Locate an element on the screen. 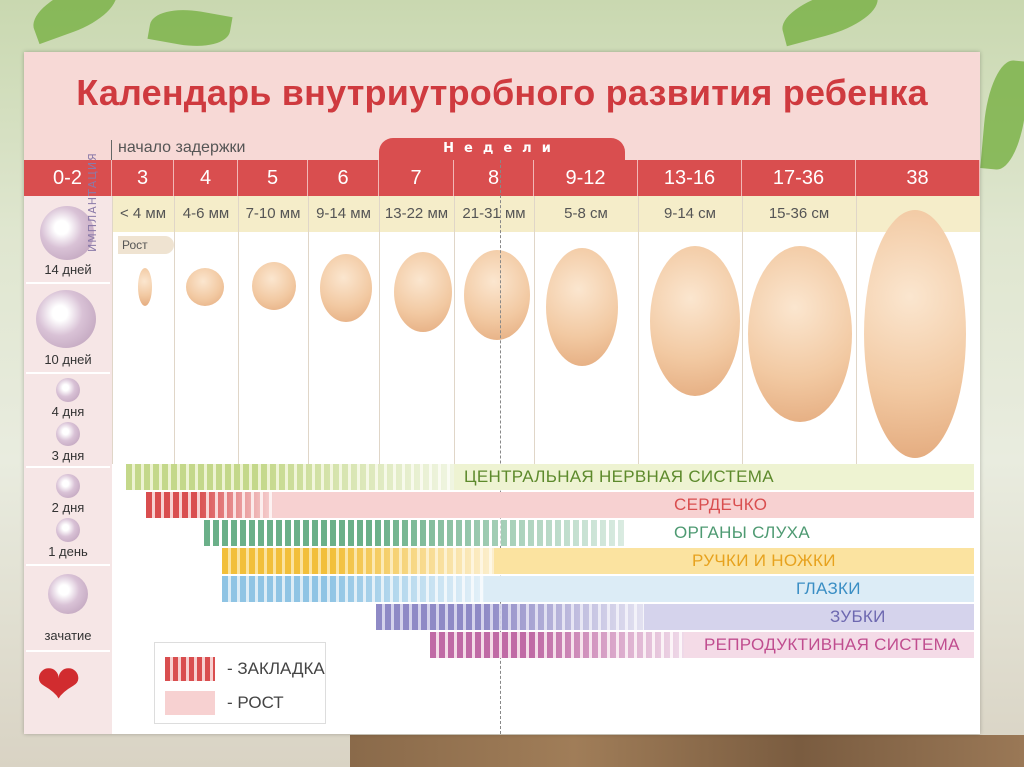 This screenshot has width=1024, height=767. system-bar: РЕПРОДУКТИВНАЯ СИСТЕМА is located at coordinates (702, 645).